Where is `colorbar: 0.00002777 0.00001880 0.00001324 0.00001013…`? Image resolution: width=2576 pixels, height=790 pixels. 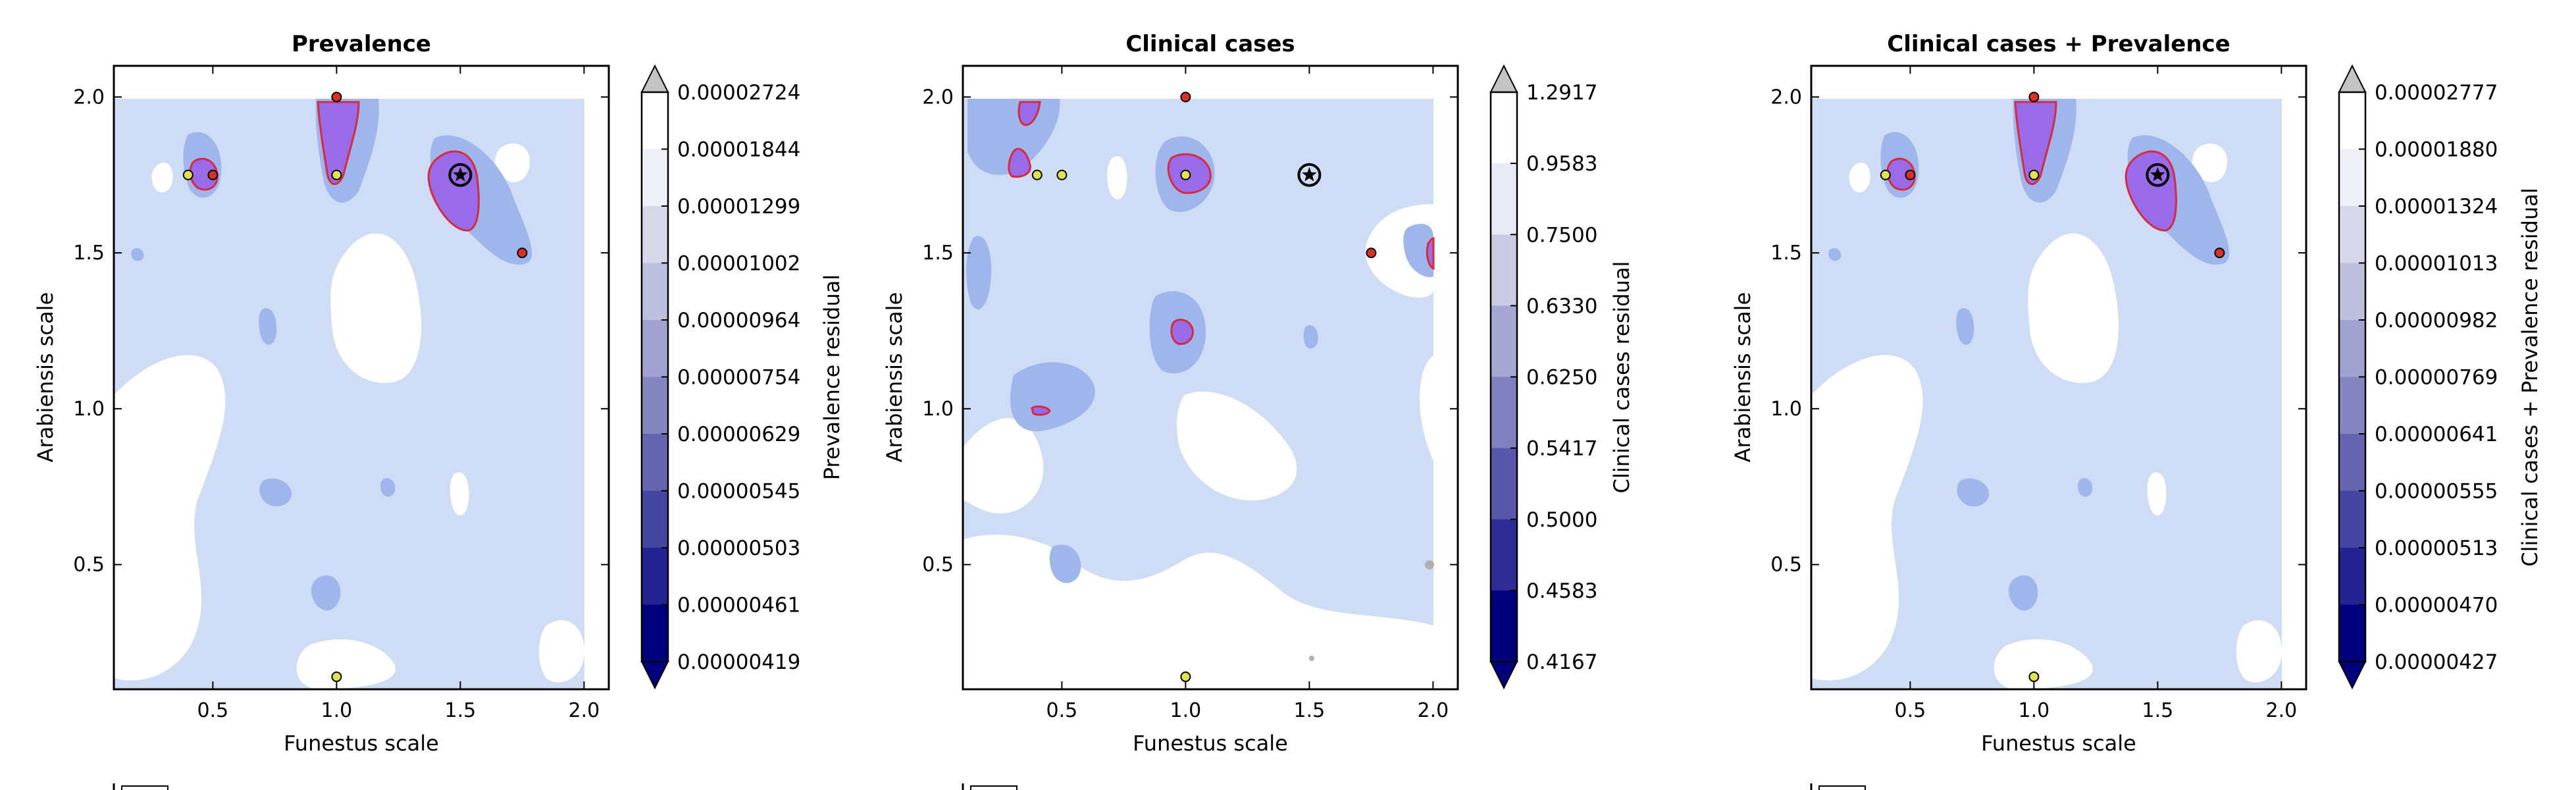
colorbar: 0.00002777 0.00001880 0.00001324 0.00001013… is located at coordinates (2418, 377).